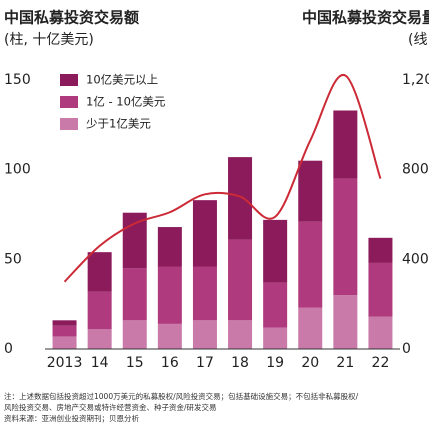 The width and height of the screenshot is (429, 427). What do you see at coordinates (71, 418) in the screenshot?
I see `note: 资料来源：亚洲创业投资期刊；贝恩分析` at bounding box center [71, 418].